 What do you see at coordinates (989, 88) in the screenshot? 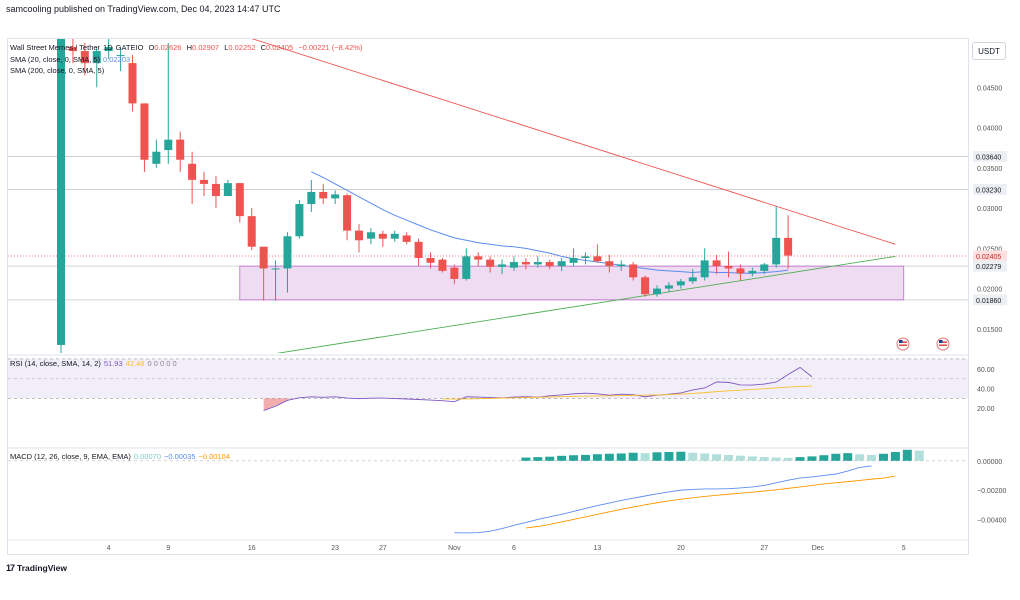
I see `price-axis-tick: 0.04500` at bounding box center [989, 88].